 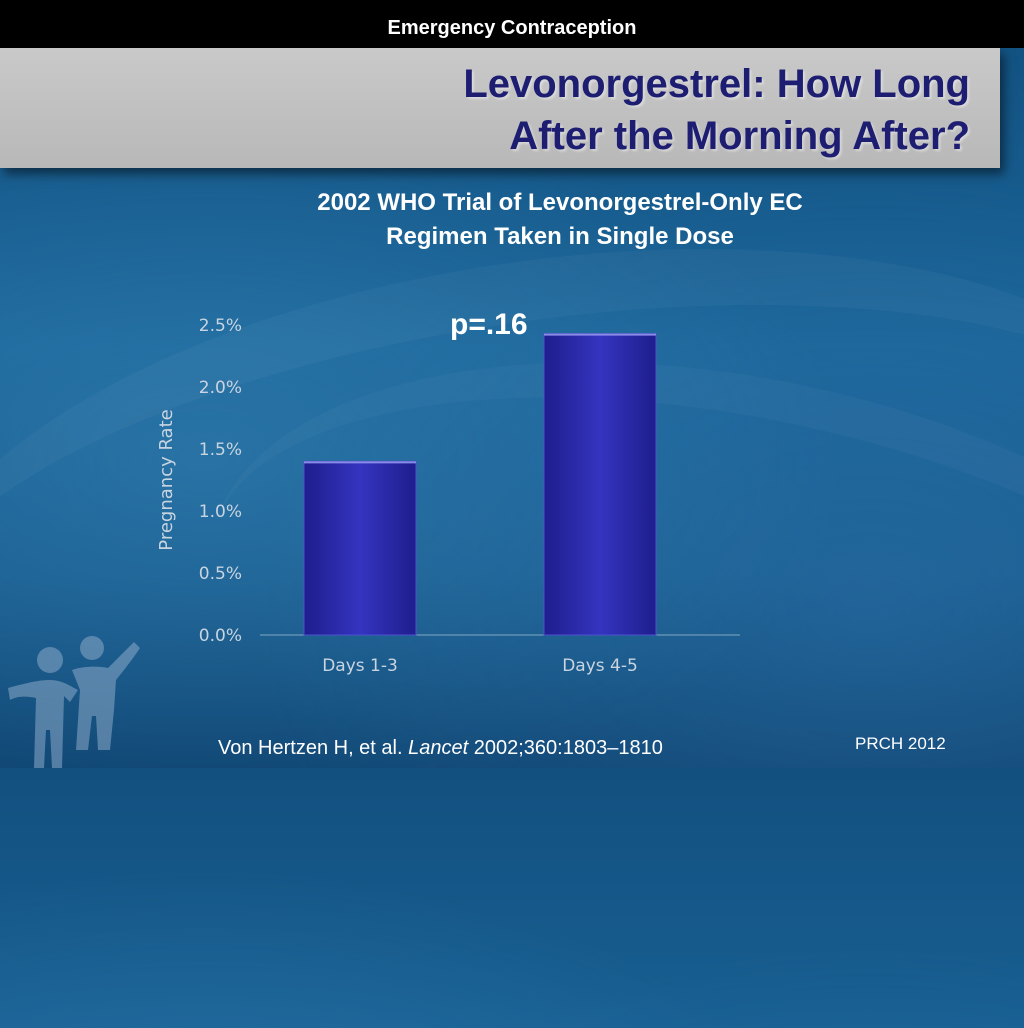 I want to click on family-figures-icon, so click(x=74, y=702).